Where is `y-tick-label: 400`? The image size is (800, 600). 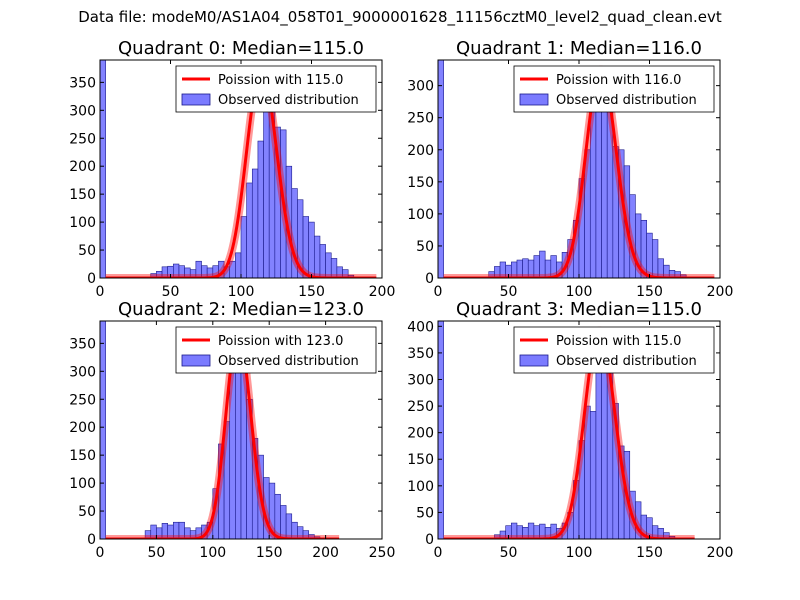 y-tick-label: 400 is located at coordinates (420, 327).